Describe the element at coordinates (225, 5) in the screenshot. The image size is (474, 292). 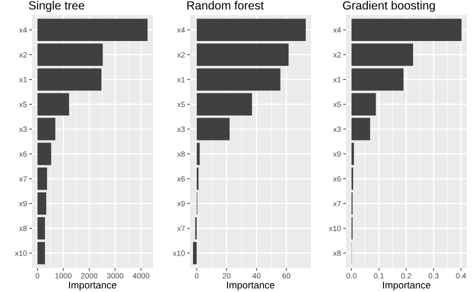
I see `chart-title: Random forest` at that location.